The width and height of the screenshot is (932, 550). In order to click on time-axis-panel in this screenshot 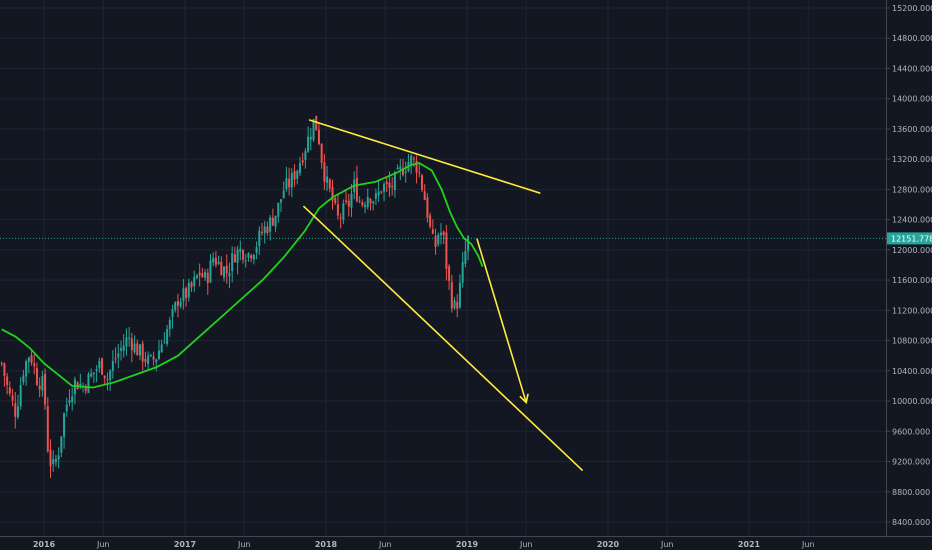, I will do `click(443, 543)`.